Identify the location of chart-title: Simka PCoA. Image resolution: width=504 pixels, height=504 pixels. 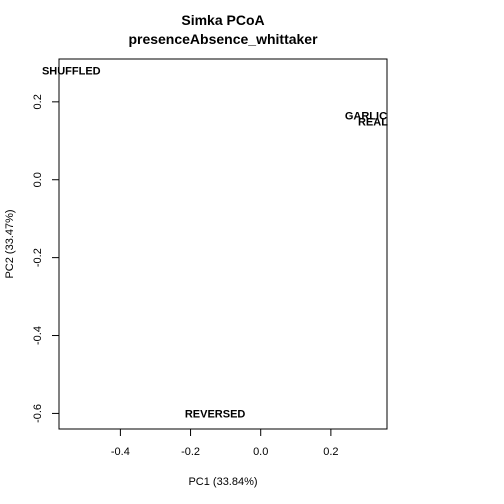
(222, 20).